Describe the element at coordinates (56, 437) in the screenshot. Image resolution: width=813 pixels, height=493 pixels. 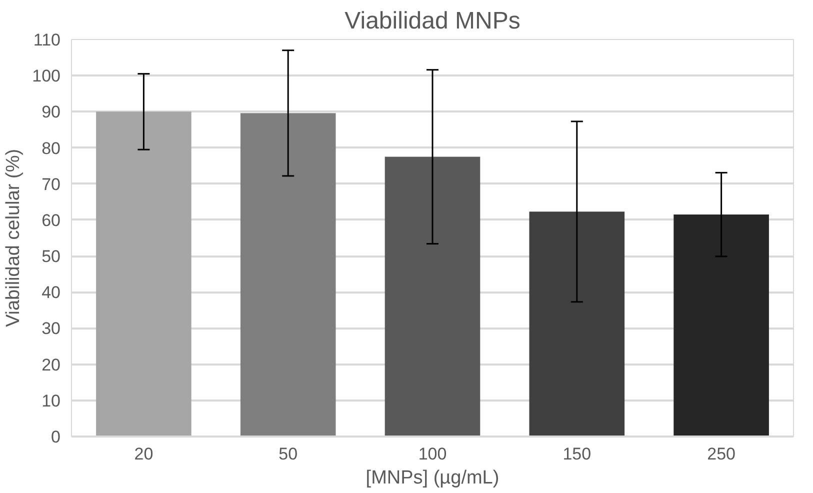
I see `y-tick-label: 0` at that location.